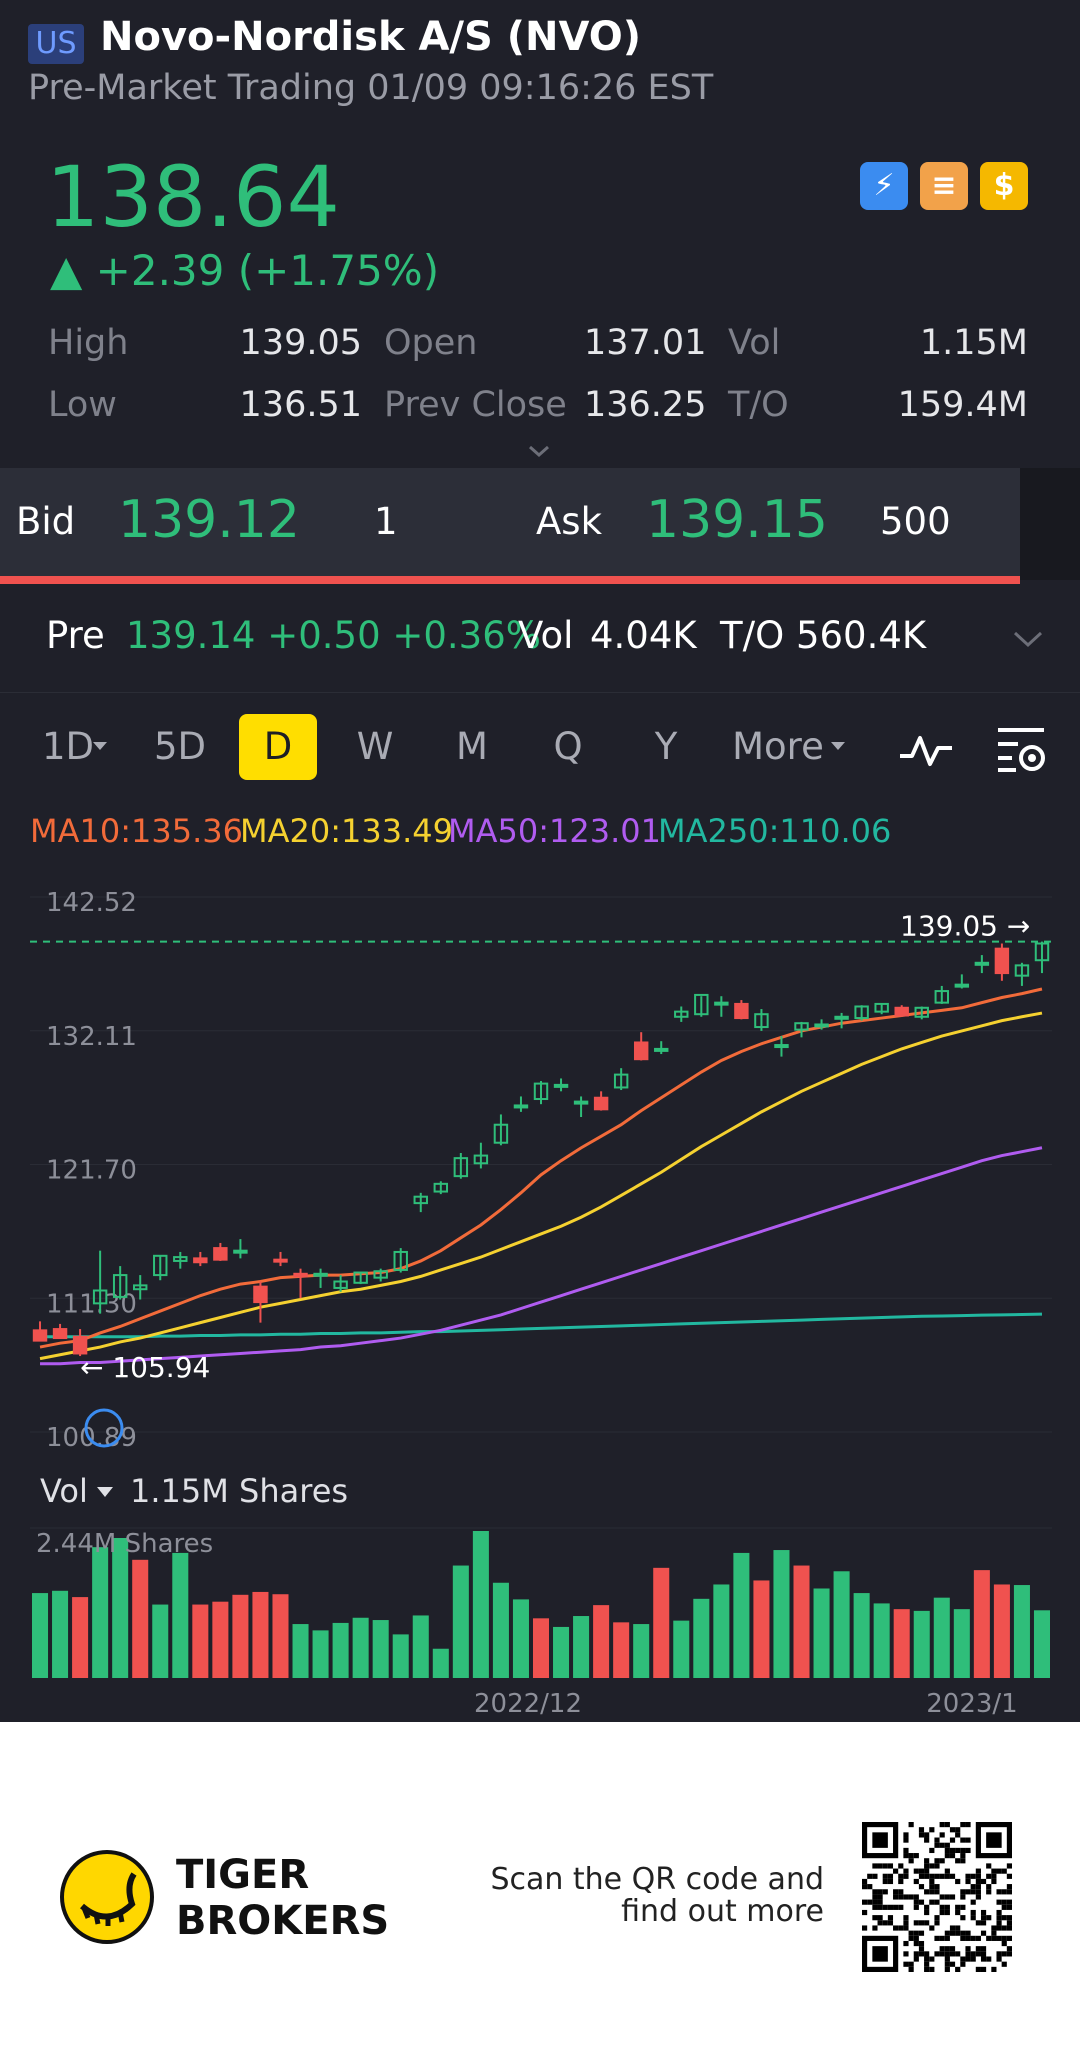 The width and height of the screenshot is (1080, 2069). Describe the element at coordinates (937, 1897) in the screenshot. I see `qr-code` at that location.